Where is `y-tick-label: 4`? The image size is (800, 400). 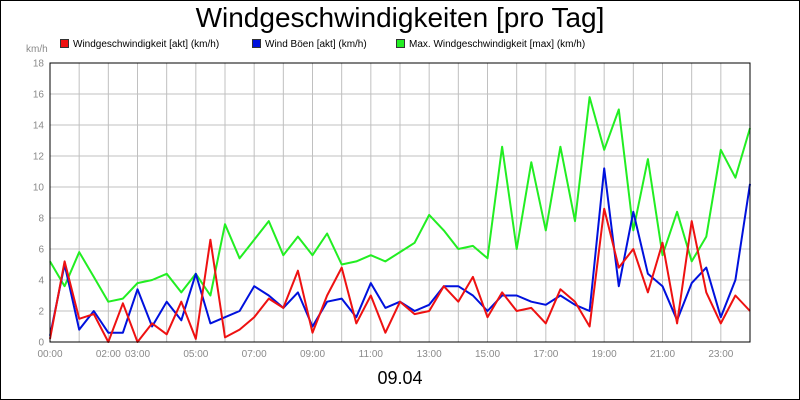
y-tick-label: 4 is located at coordinates (41, 281).